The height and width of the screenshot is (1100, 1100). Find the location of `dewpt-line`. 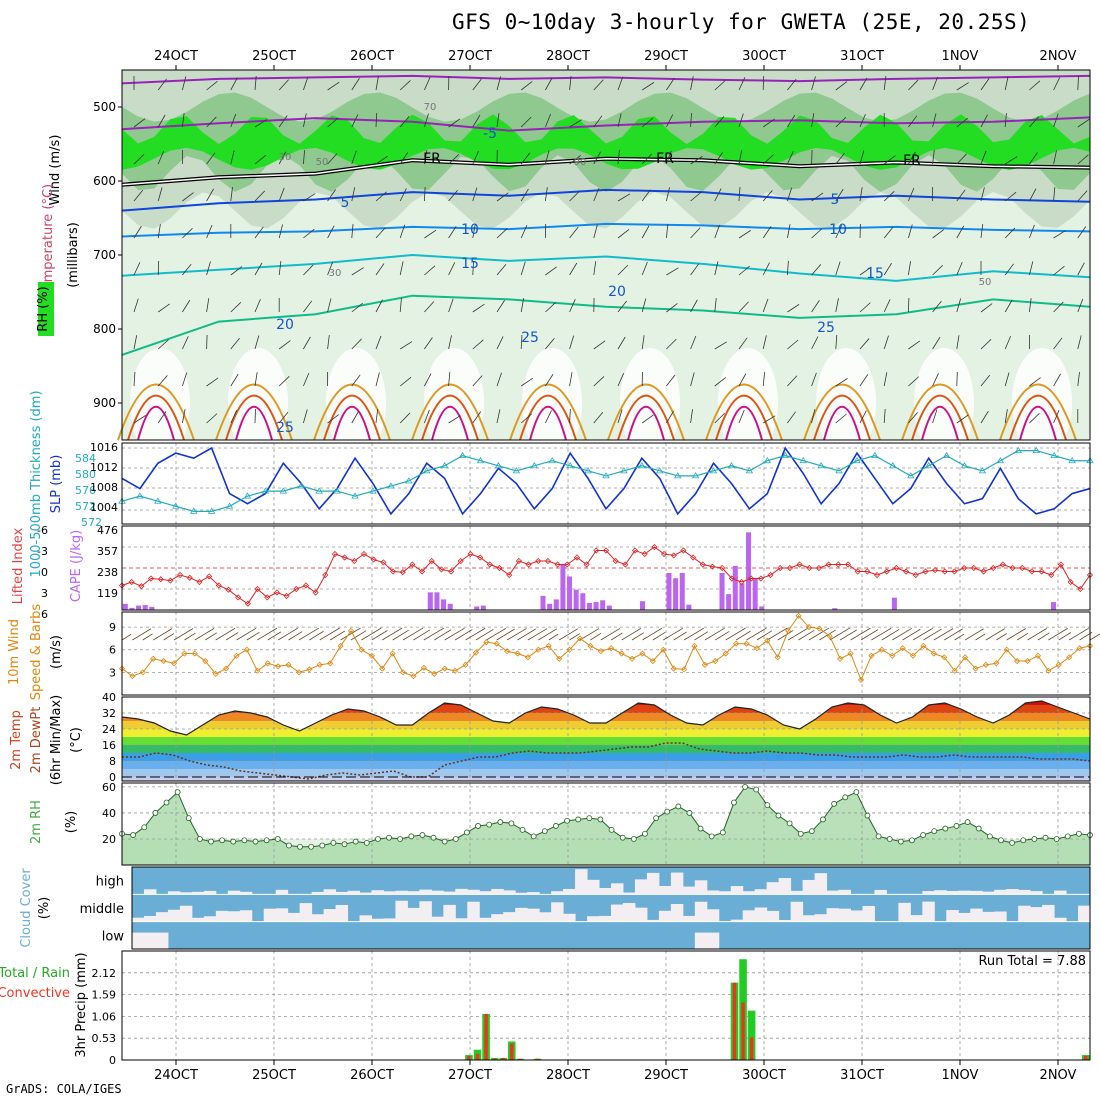

dewpt-line is located at coordinates (606, 761).